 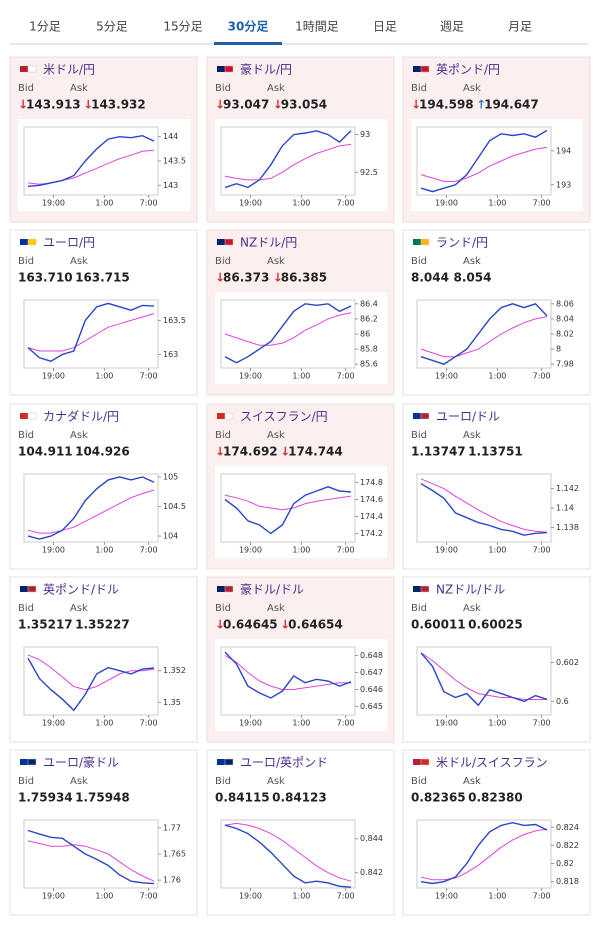 I want to click on active-tab-underline, so click(x=248, y=43).